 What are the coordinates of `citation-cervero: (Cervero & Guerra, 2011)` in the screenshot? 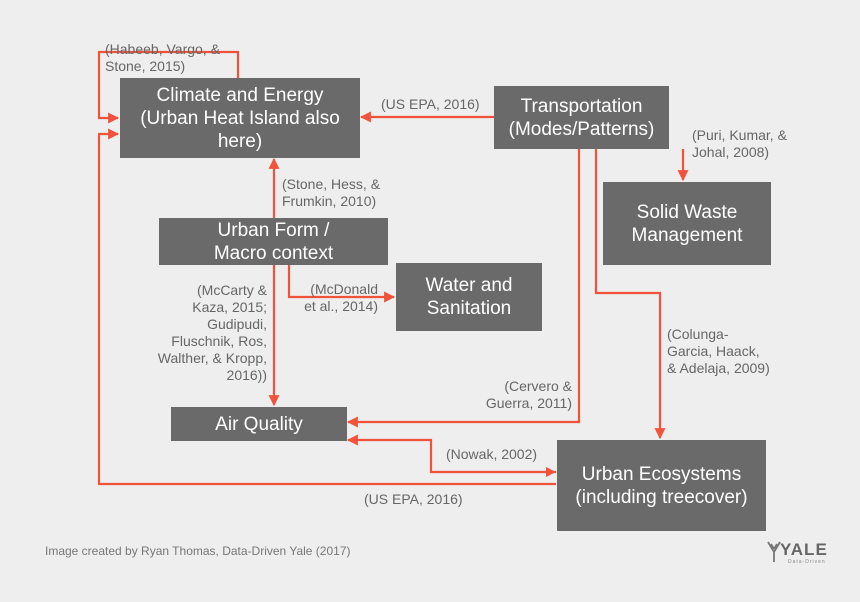 It's located at (528, 394).